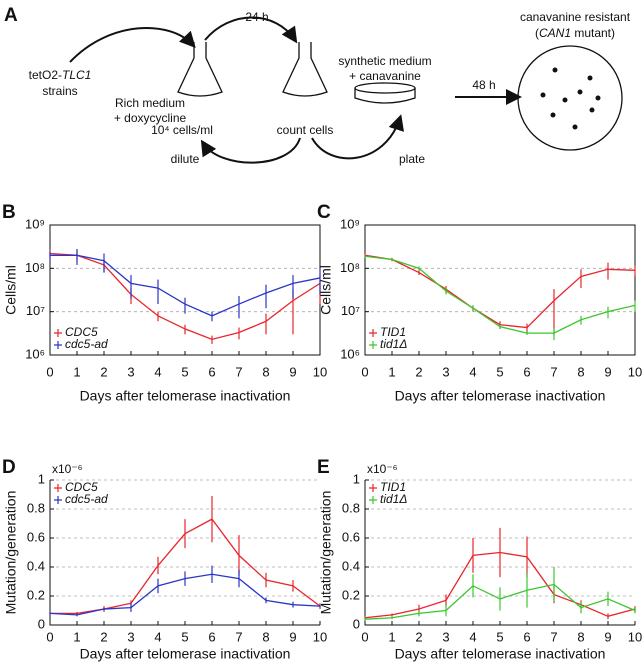 This screenshot has height=662, width=643. Describe the element at coordinates (11, 290) in the screenshot. I see `y-axis-title: Cells/ml` at that location.